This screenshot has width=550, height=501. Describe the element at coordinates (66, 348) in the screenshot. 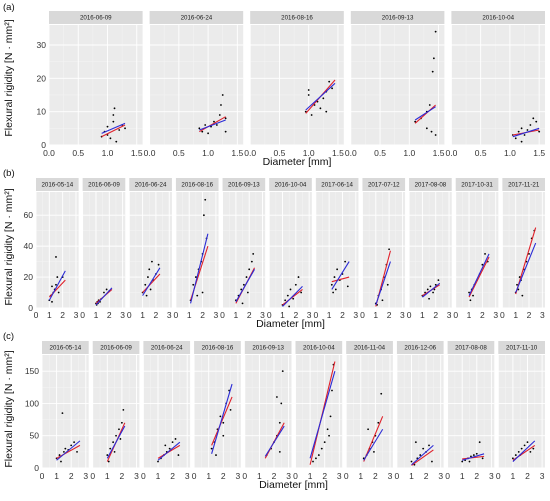

I see `facet-label: 2016-05-14` at that location.